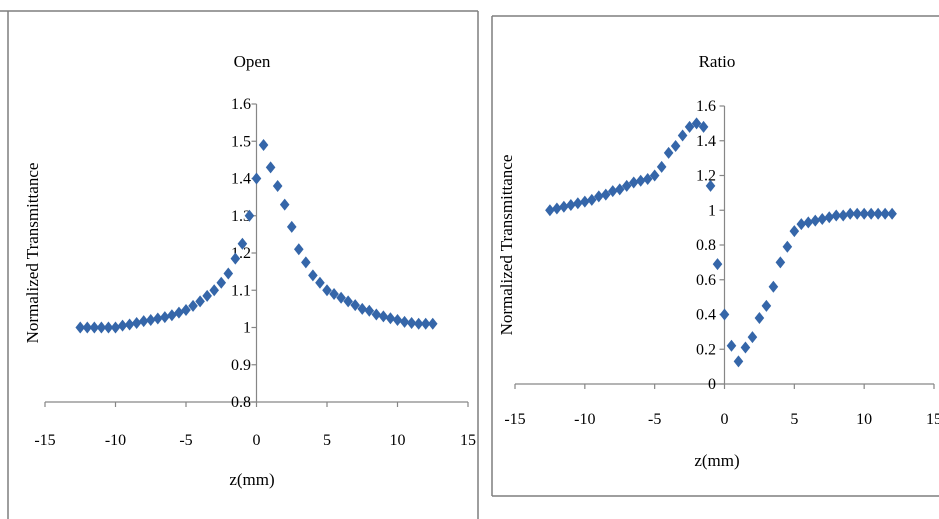 The height and width of the screenshot is (519, 939). I want to click on x-tick-label-ratio: -10, so click(584, 419).